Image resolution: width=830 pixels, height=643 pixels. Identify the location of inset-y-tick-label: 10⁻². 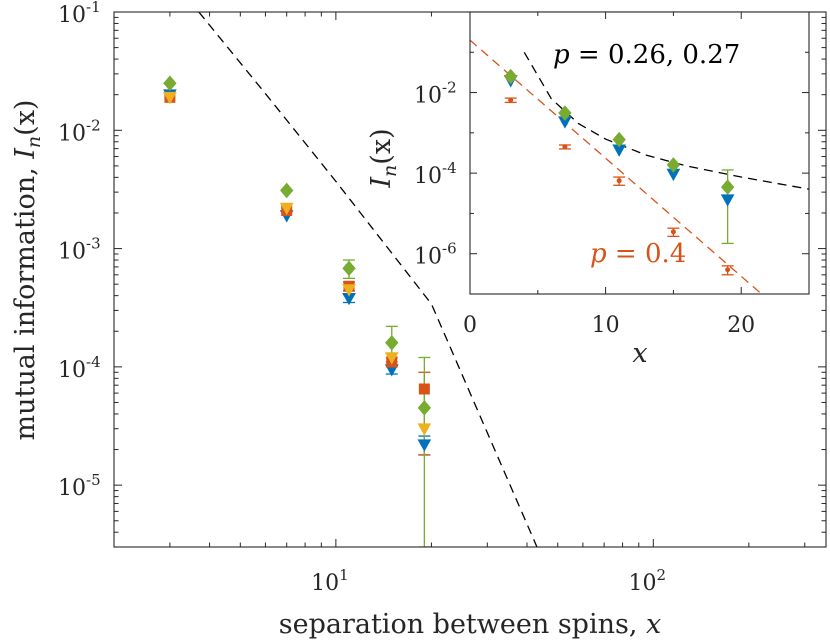
(435, 94).